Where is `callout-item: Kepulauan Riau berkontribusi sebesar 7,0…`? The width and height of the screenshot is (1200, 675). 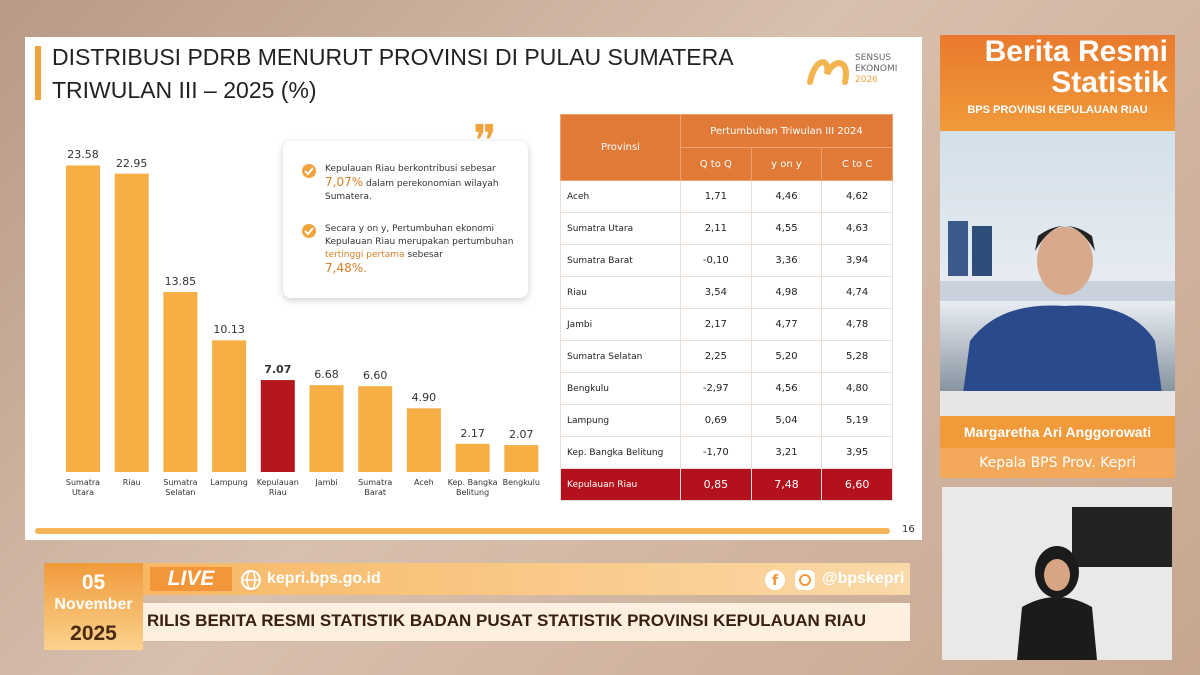 callout-item: Kepulauan Riau berkontribusi sebesar 7,0… is located at coordinates (420, 183).